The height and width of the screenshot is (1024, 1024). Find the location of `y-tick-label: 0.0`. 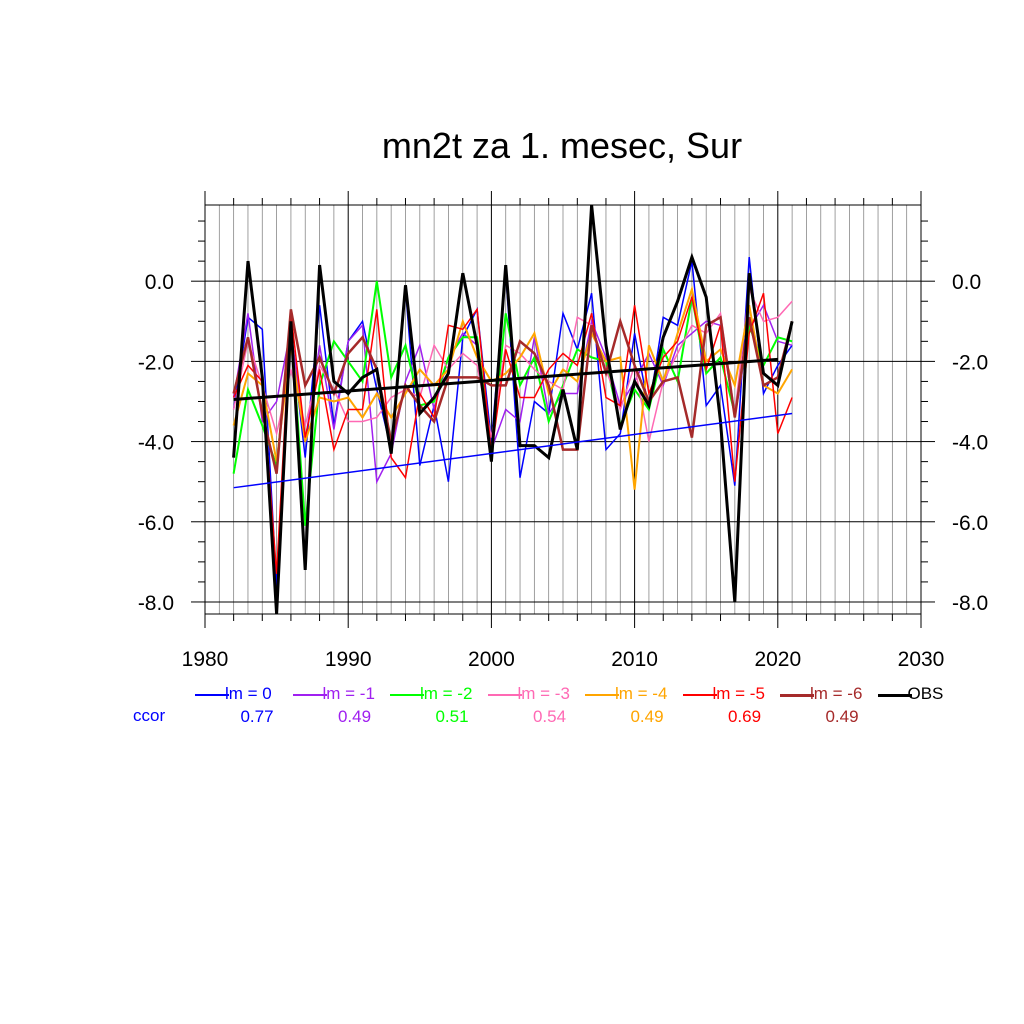

y-tick-label: 0.0 is located at coordinates (159, 282).